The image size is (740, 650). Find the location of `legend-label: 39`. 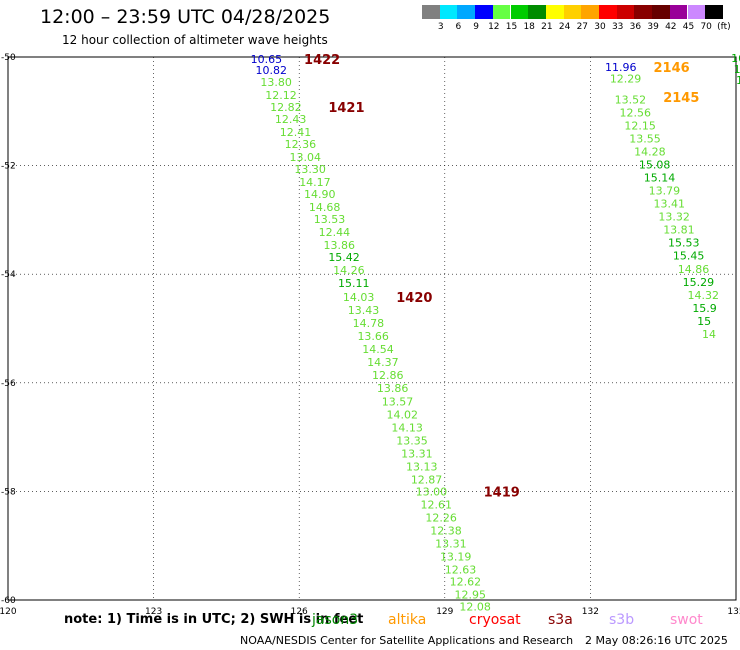

legend-label: 39 is located at coordinates (653, 27).